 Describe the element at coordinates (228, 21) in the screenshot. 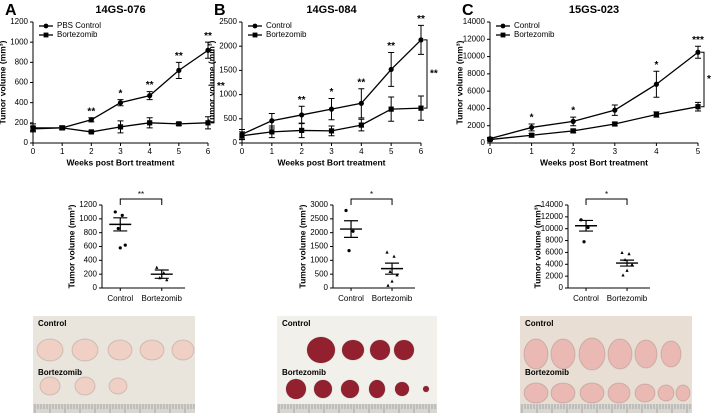

I see `y-tick-label: 2500` at that location.